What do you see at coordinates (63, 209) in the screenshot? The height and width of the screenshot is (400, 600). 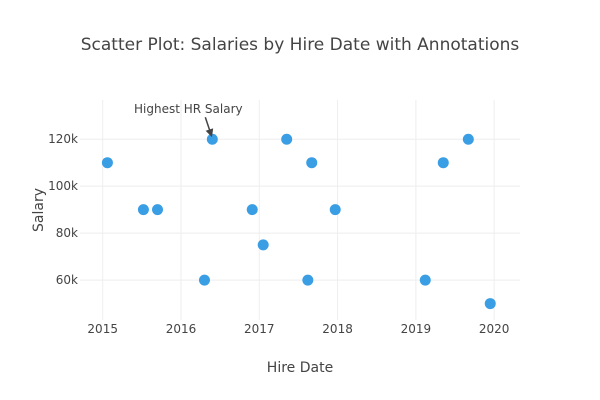 I see `y-axis-ticks: 60k 80k 100k 120k` at bounding box center [63, 209].